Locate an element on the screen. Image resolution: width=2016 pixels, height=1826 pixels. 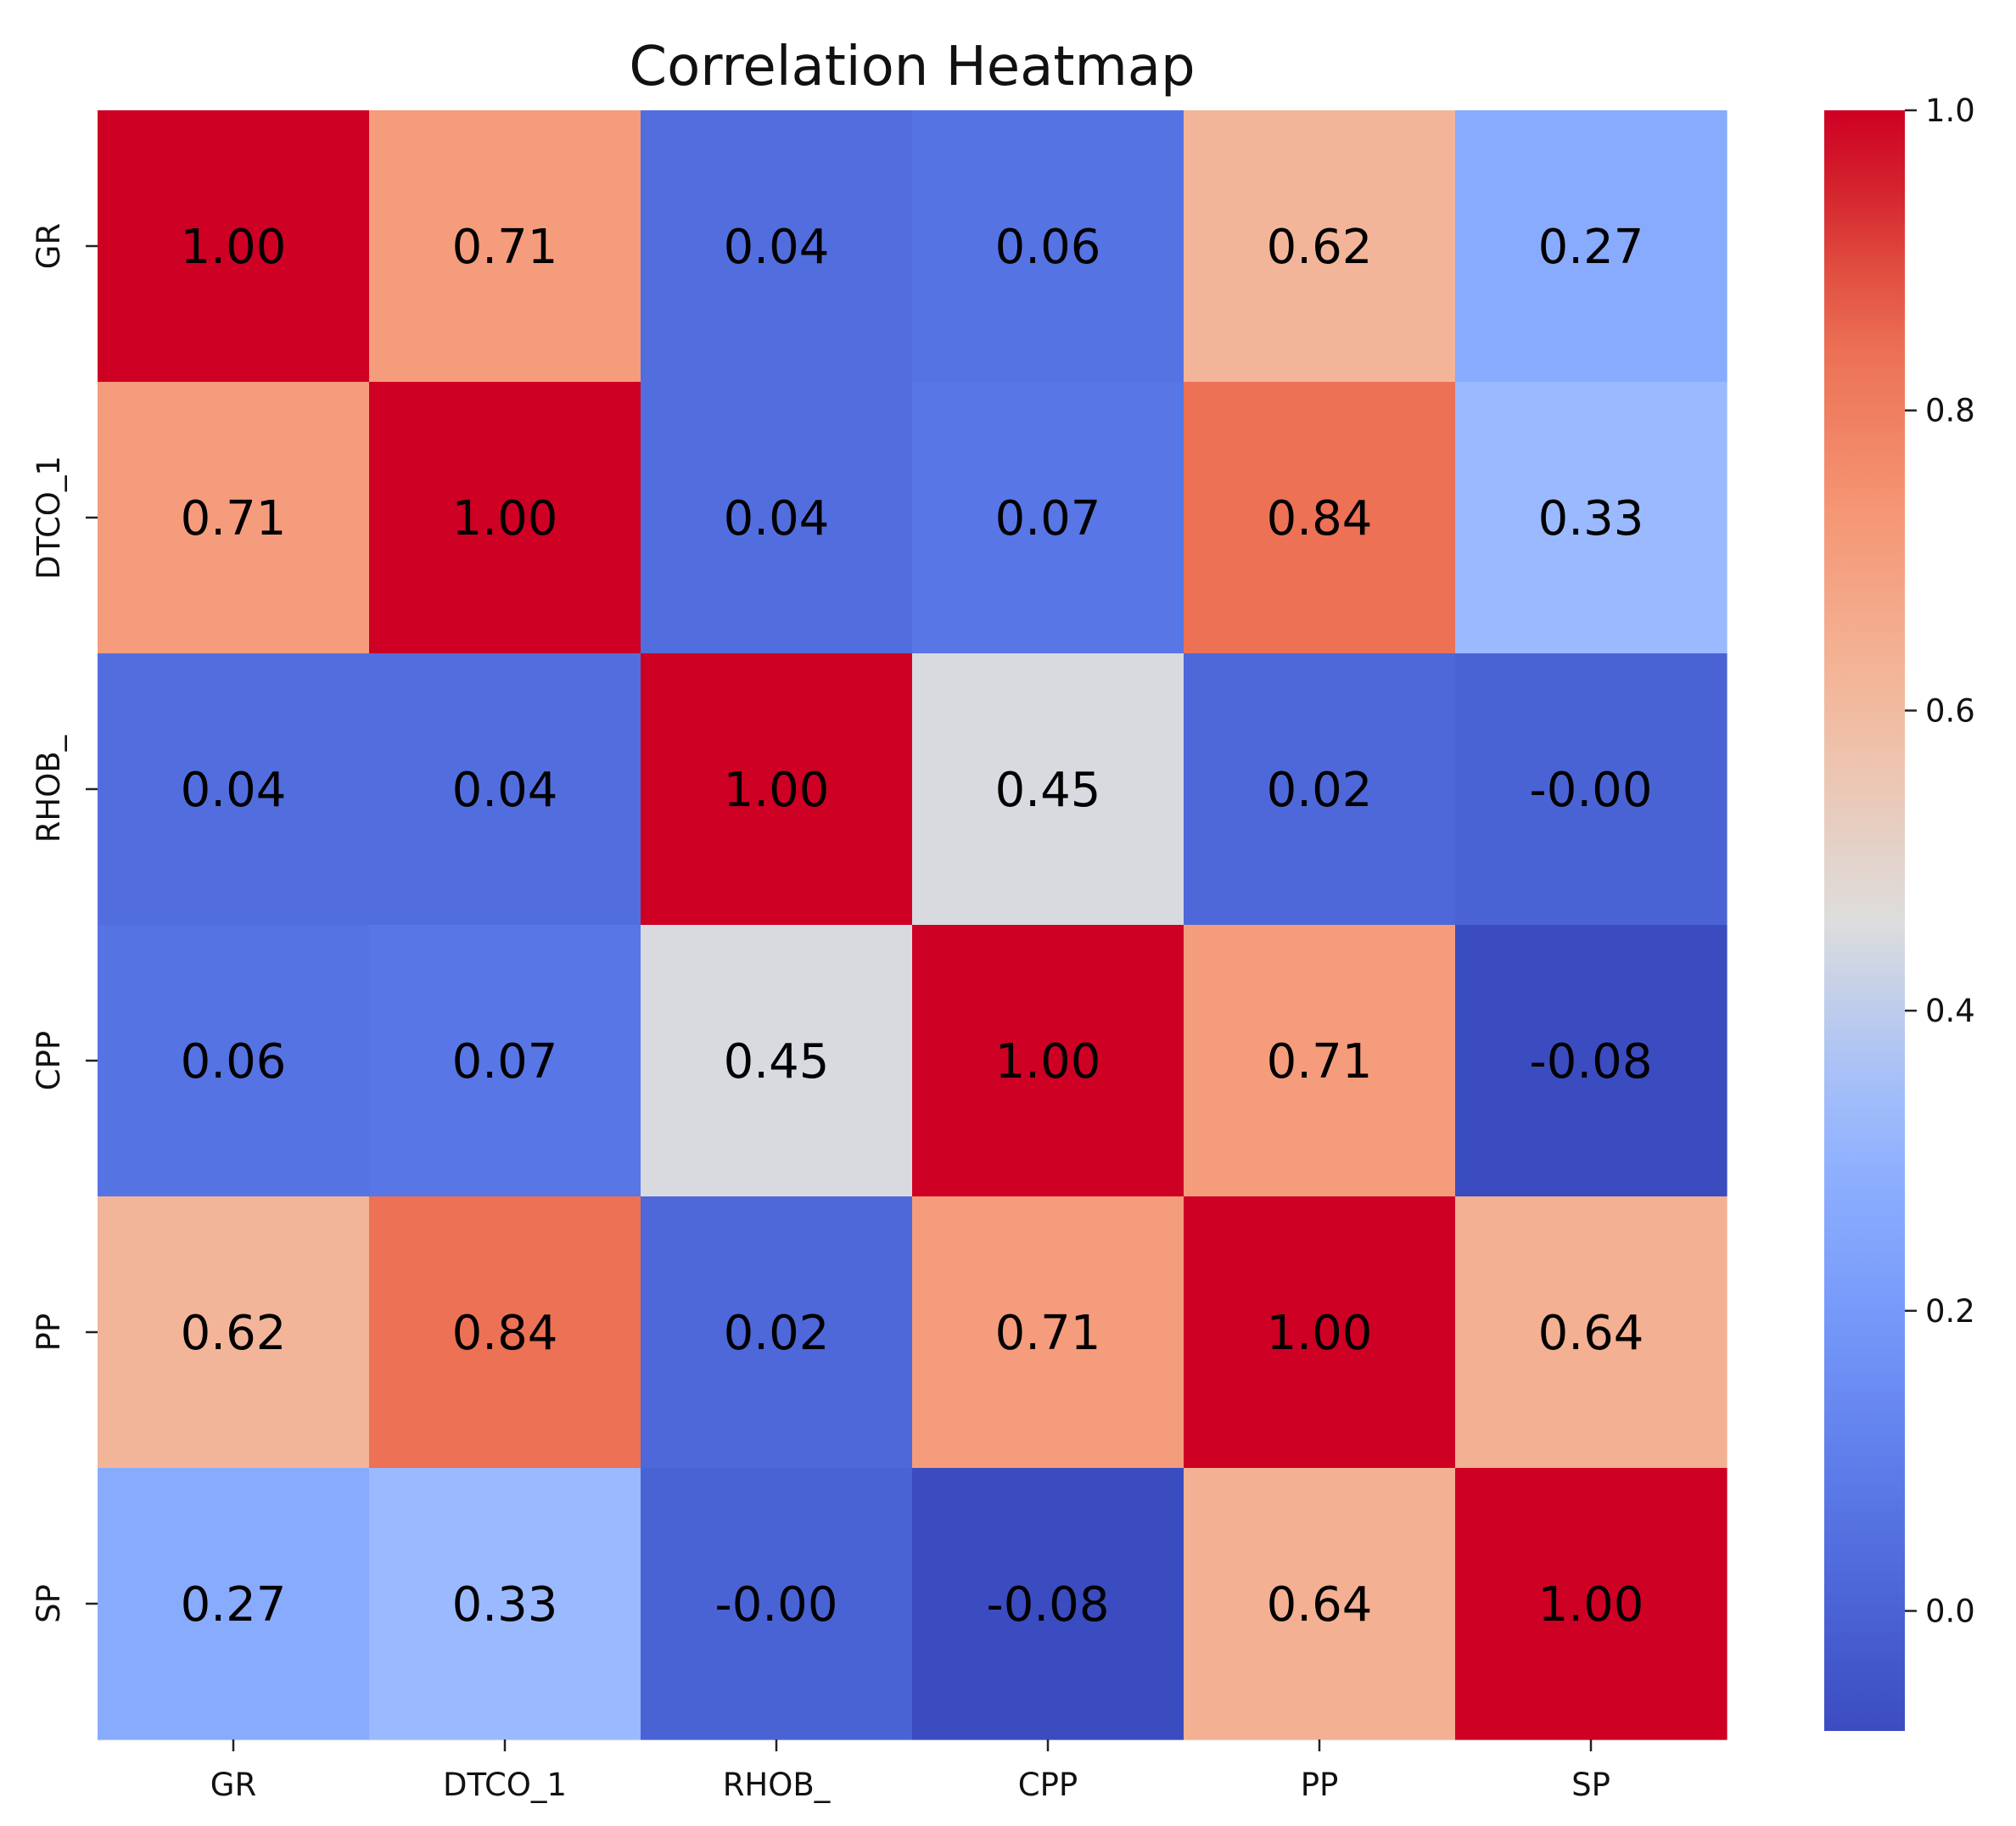
x-tick-label-SP: SP is located at coordinates (1590, 1785).